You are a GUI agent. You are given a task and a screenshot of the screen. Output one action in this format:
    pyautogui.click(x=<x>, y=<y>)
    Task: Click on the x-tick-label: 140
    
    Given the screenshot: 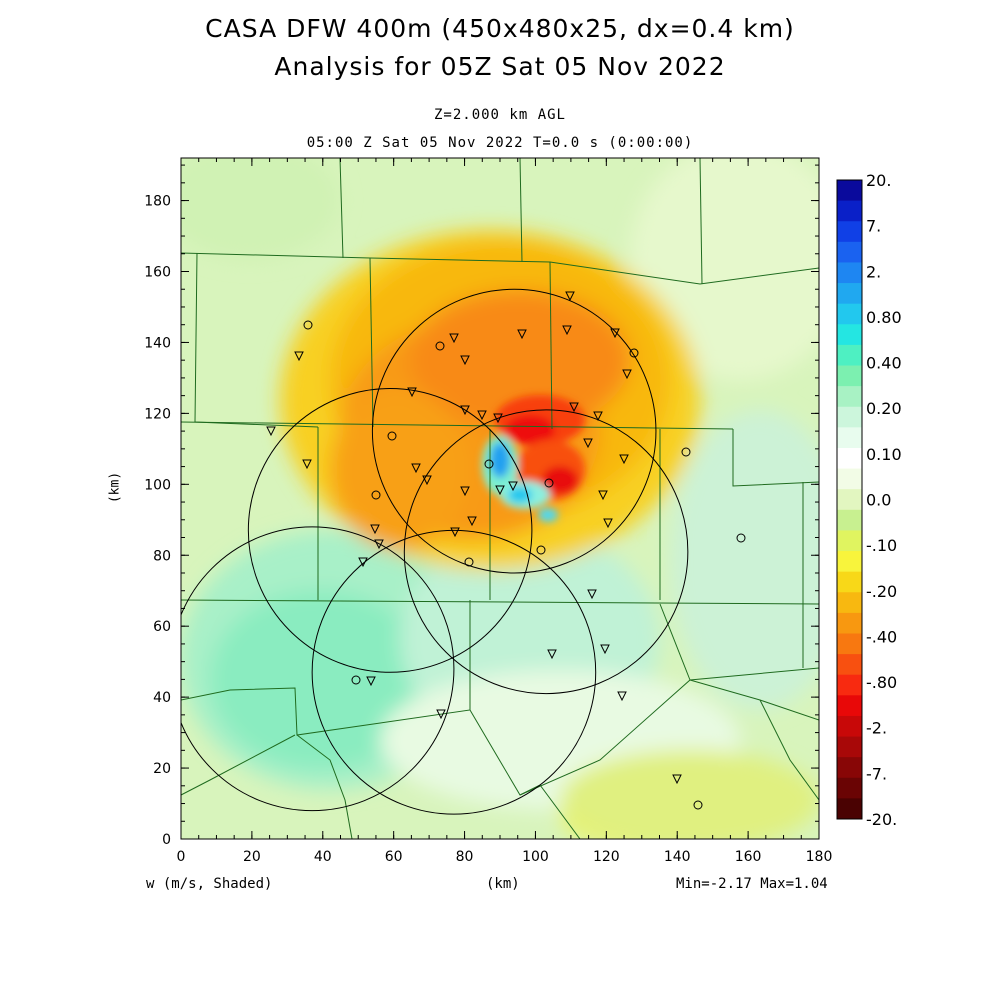 What is the action you would take?
    pyautogui.click(x=677, y=857)
    